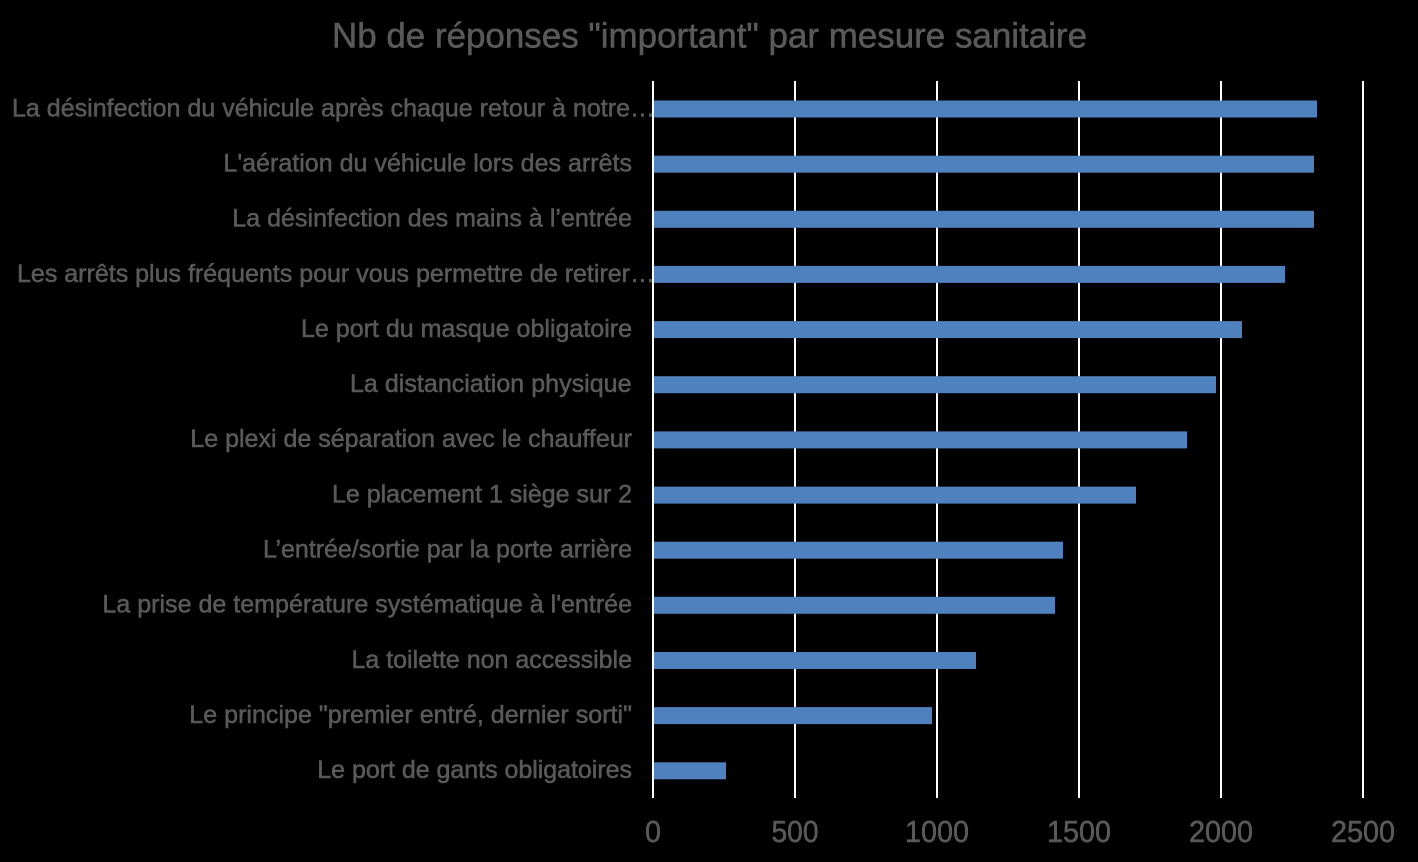  Describe the element at coordinates (653, 831) in the screenshot. I see `svg-text: 0` at that location.